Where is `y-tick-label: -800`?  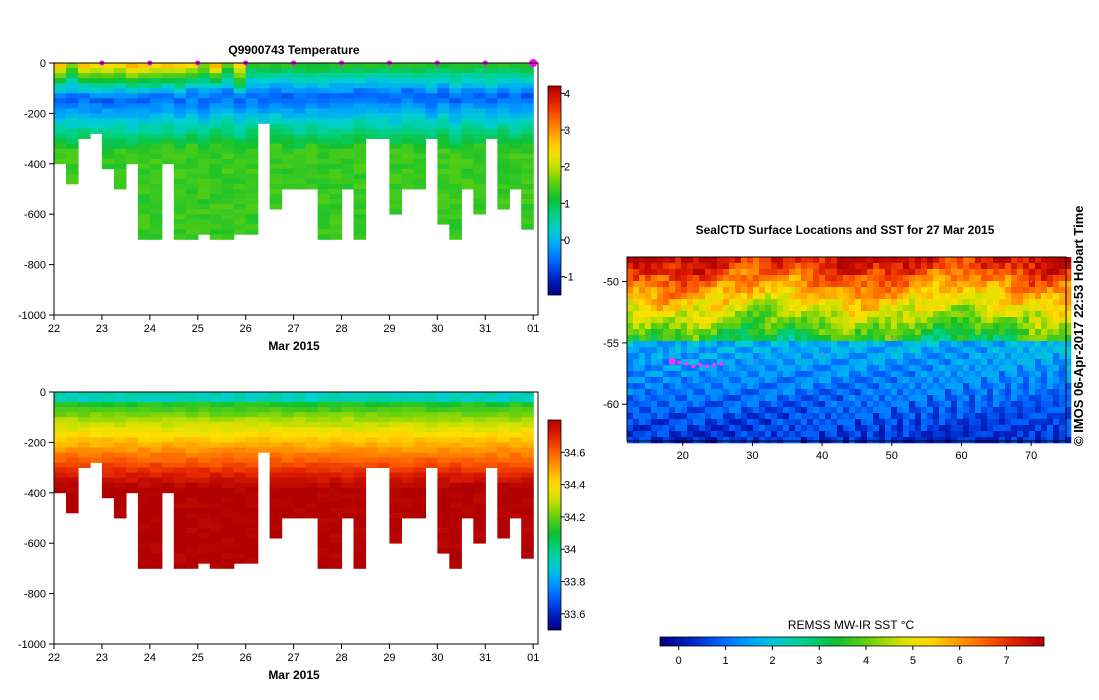 y-tick-label: -800 is located at coordinates (35, 595).